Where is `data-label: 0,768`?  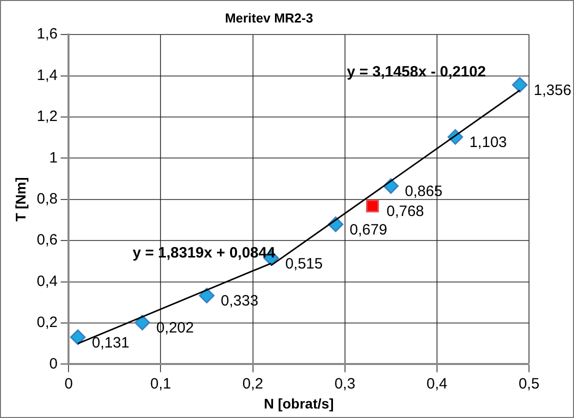
data-label: 0,768 is located at coordinates (405, 211).